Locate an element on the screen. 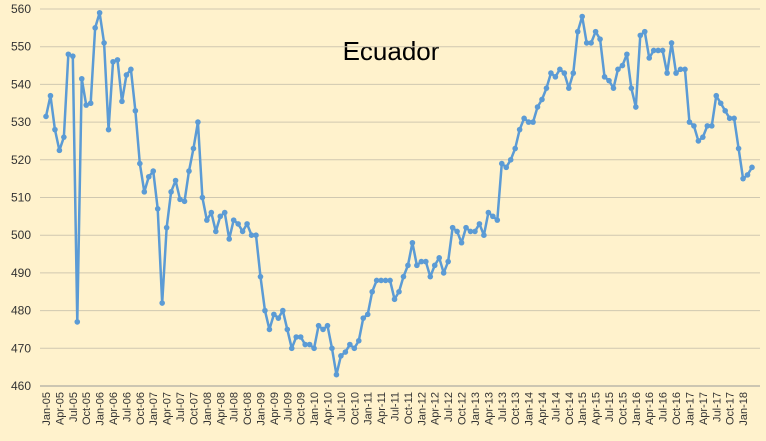  x-tick-label: Jul-12 is located at coordinates (449, 407).